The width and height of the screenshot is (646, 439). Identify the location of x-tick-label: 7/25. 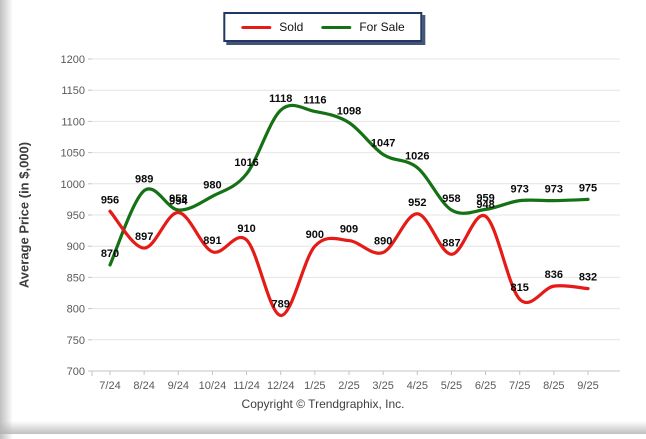
(519, 386).